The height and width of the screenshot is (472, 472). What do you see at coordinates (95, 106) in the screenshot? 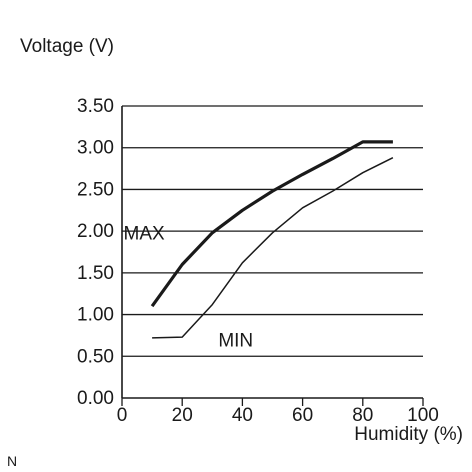
I see `y-tick-label-7: 3.50` at bounding box center [95, 106].